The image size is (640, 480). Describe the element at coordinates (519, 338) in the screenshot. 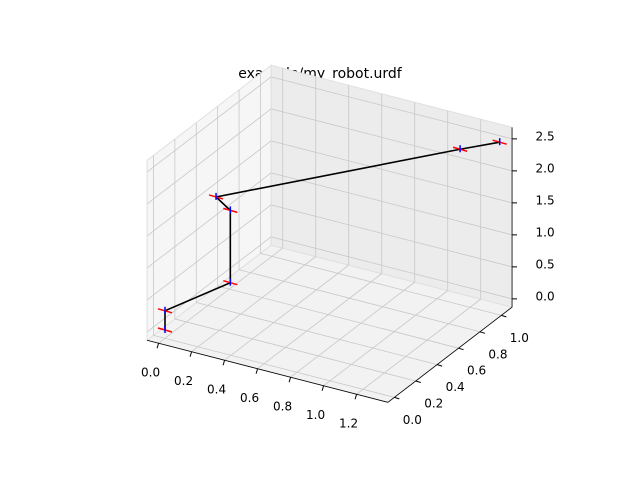

I see `y-tick-label: 1.0` at that location.